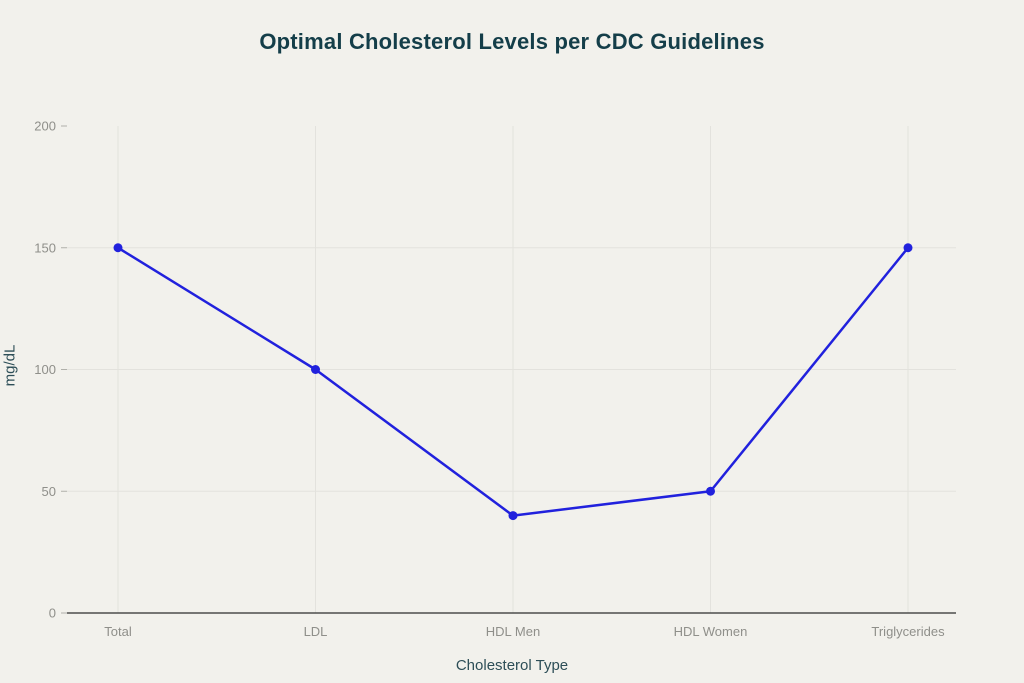 The height and width of the screenshot is (683, 1024). What do you see at coordinates (512, 665) in the screenshot?
I see `x-axis-title: Cholesterol Type` at bounding box center [512, 665].